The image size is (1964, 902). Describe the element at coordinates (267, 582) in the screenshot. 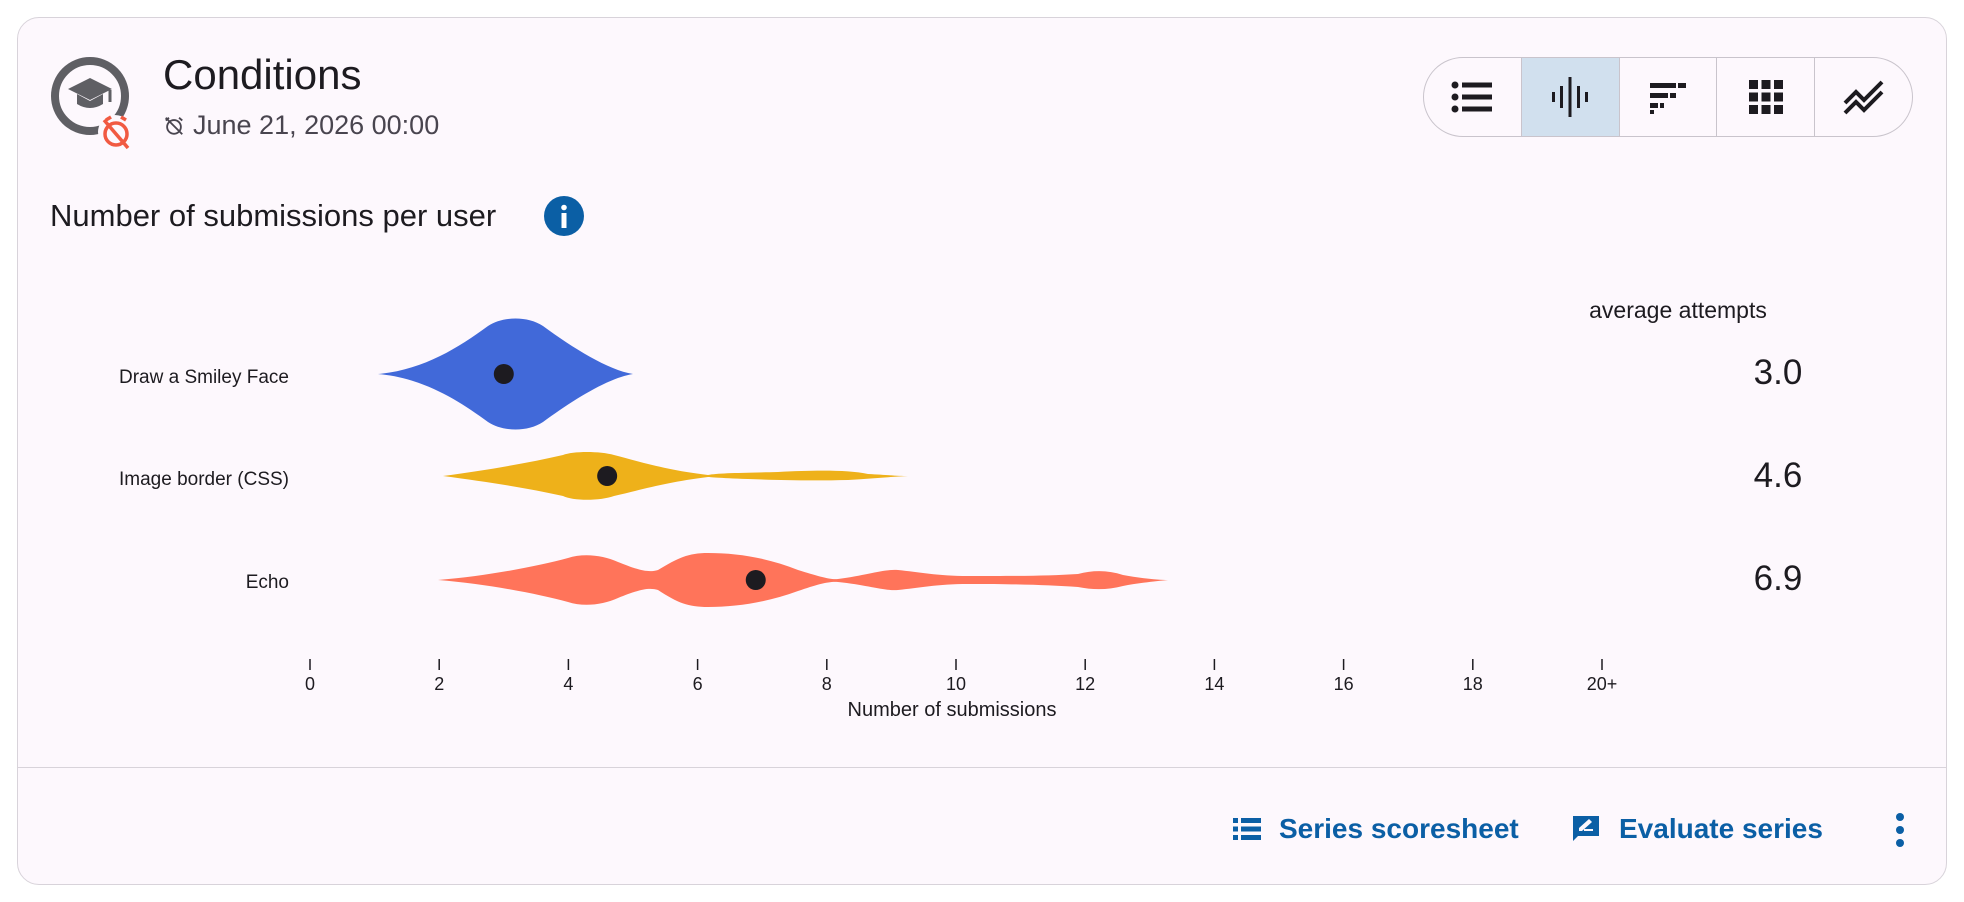

I see `series-label-2: Echo` at that location.